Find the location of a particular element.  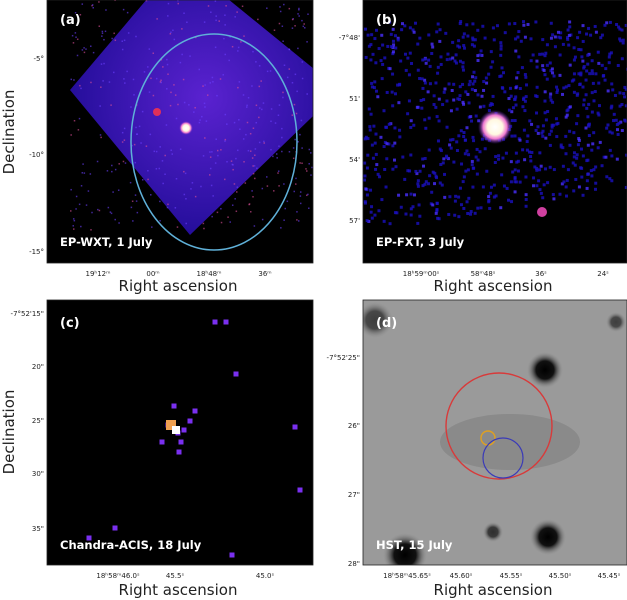

x-tick-label: 36ˢ is located at coordinates (541, 274).